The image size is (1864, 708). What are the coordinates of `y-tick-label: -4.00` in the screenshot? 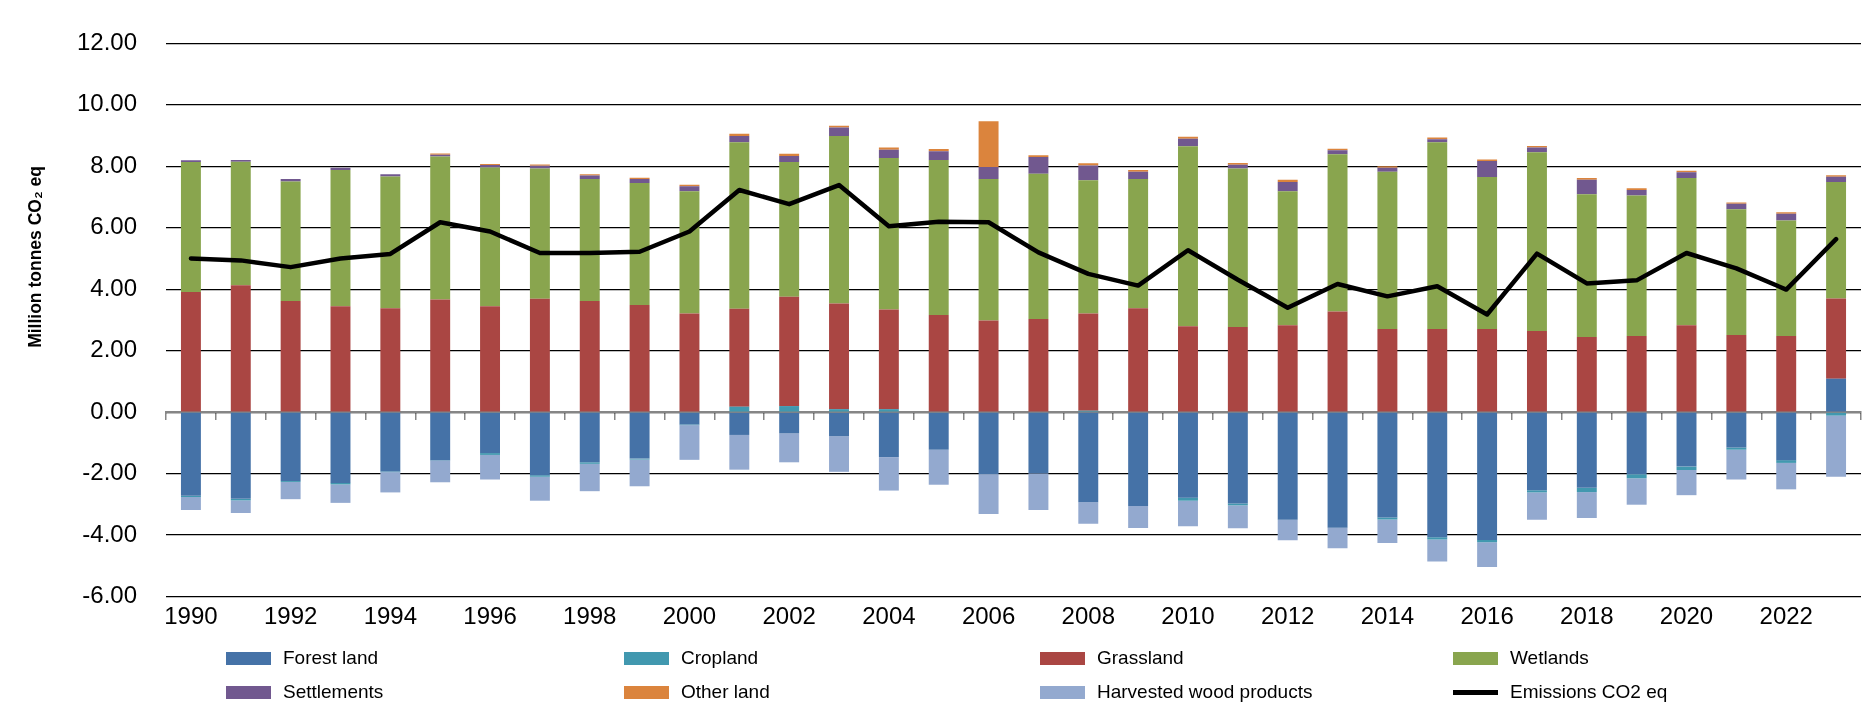 It's located at (109, 533).